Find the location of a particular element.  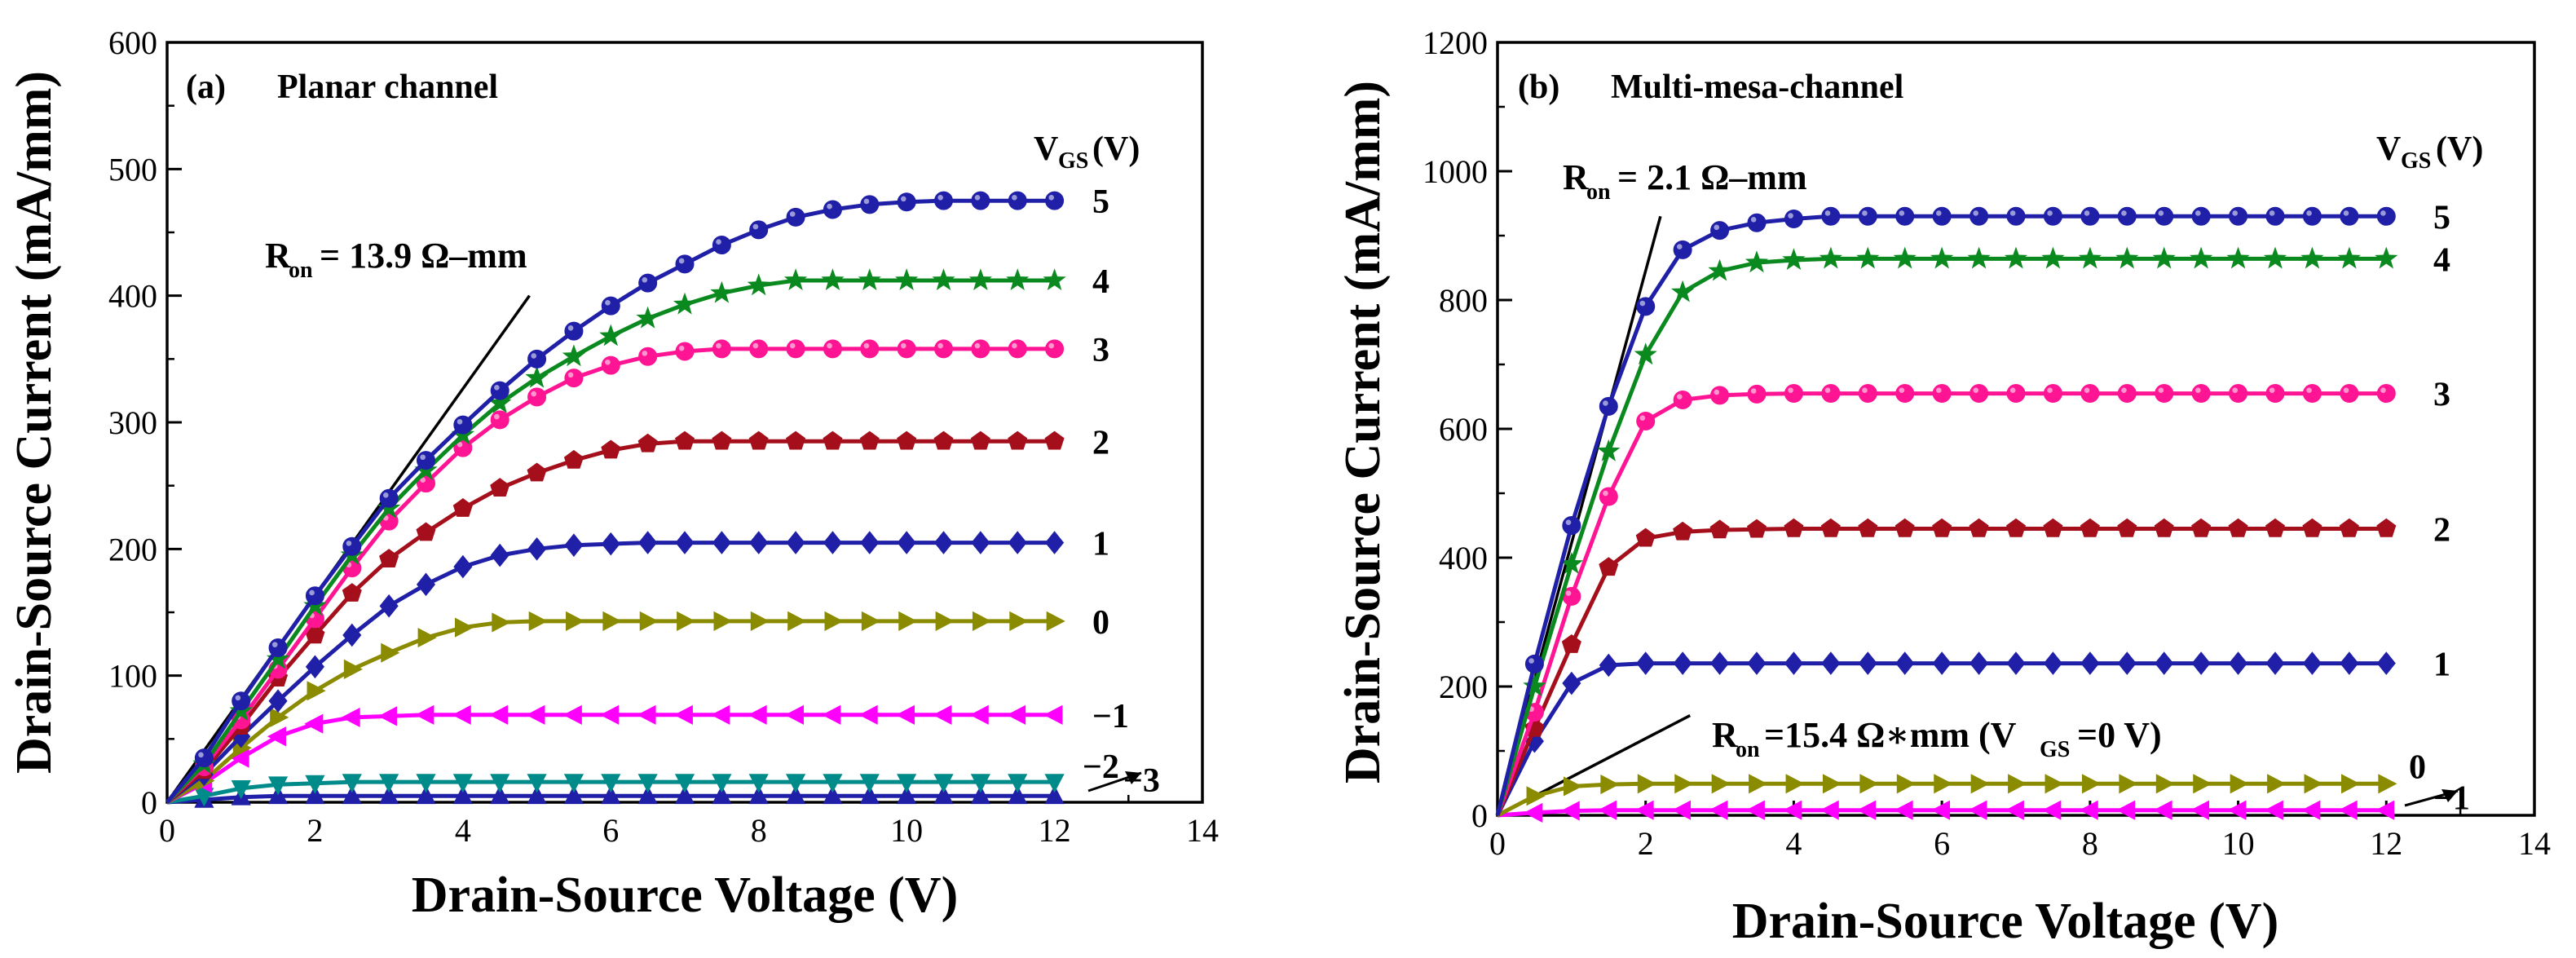

panel-a-series-1-line is located at coordinates (610, 672).